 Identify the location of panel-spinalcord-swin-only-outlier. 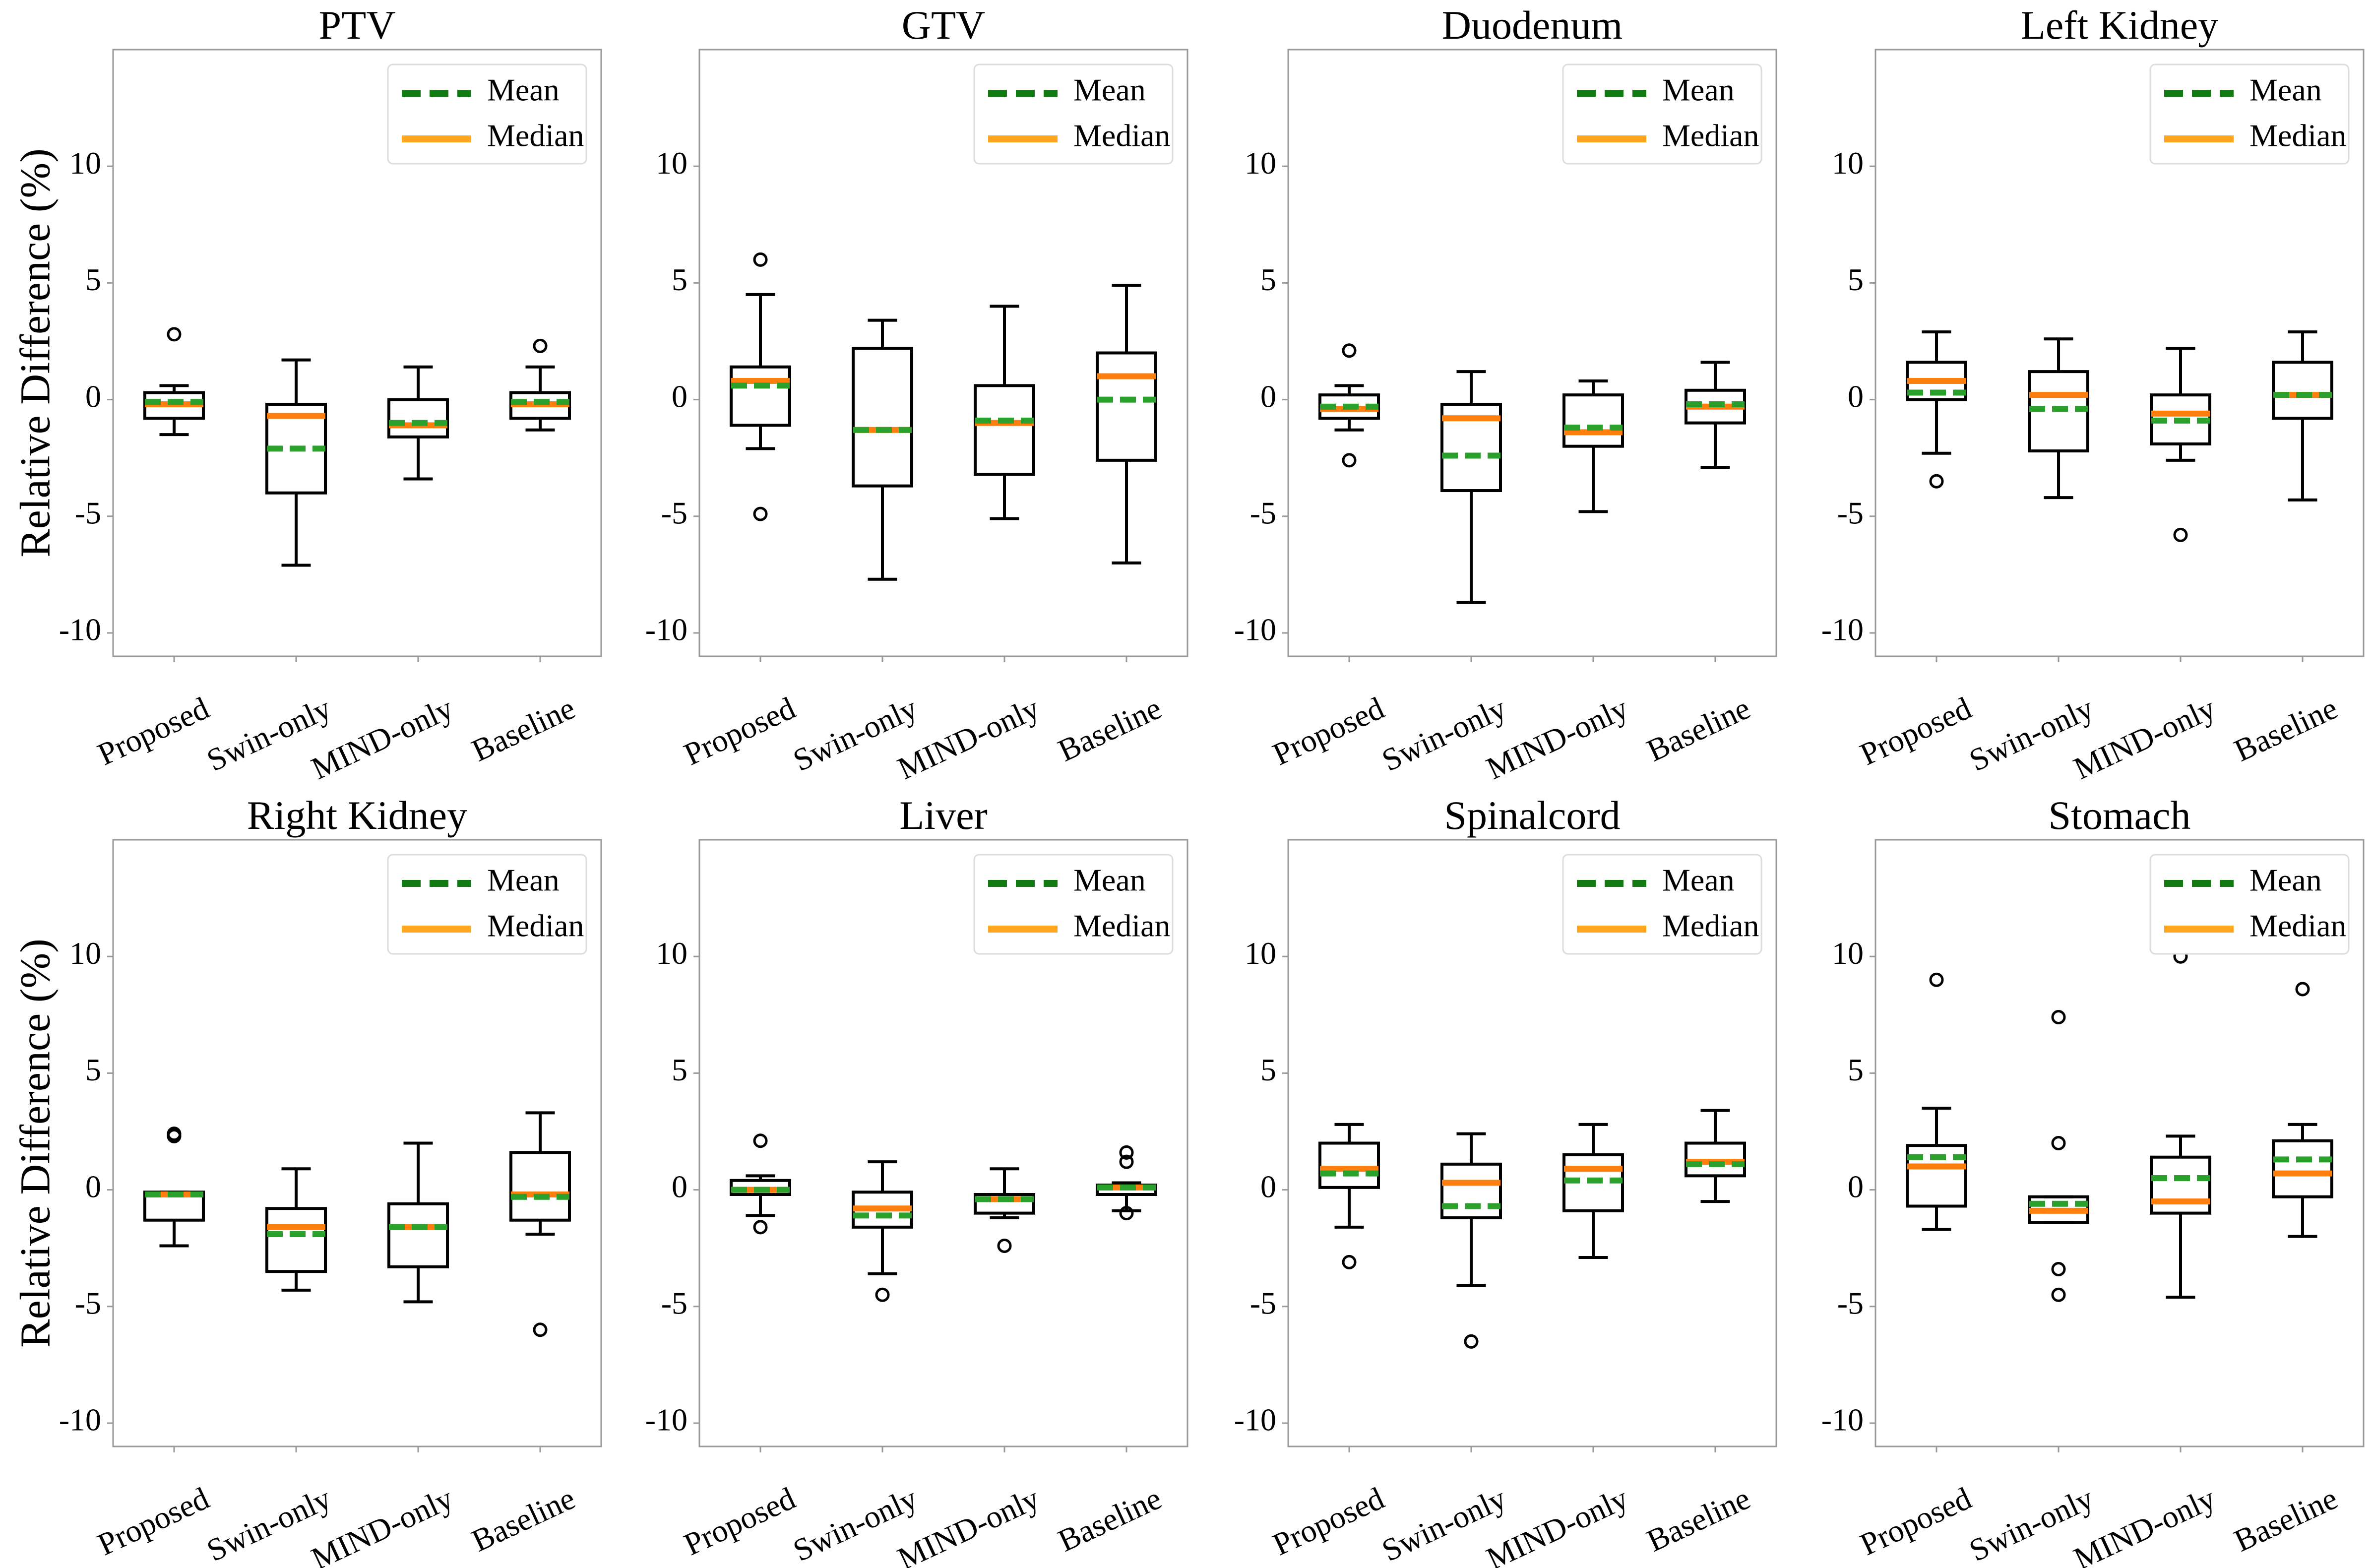
(1471, 1341).